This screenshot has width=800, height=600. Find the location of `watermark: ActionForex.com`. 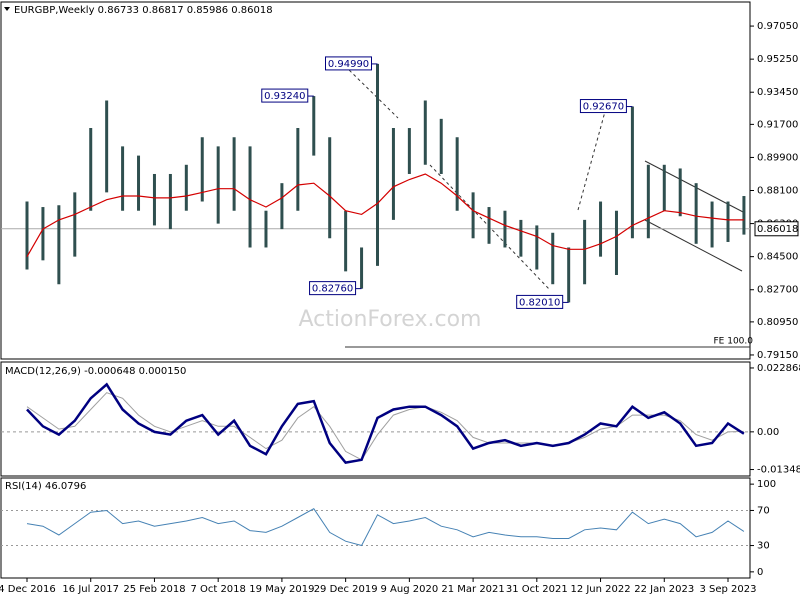

watermark: ActionForex.com is located at coordinates (390, 319).